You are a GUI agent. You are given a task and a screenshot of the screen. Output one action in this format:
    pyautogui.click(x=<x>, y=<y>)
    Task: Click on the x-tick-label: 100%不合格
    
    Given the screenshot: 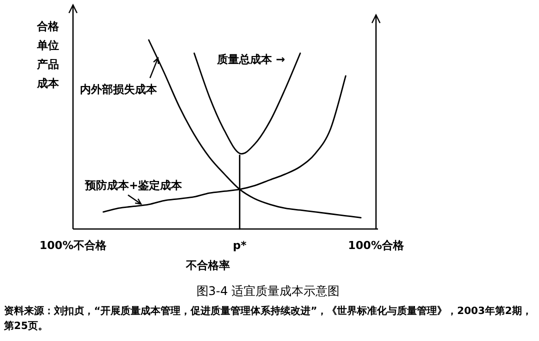 What is the action you would take?
    pyautogui.click(x=74, y=245)
    